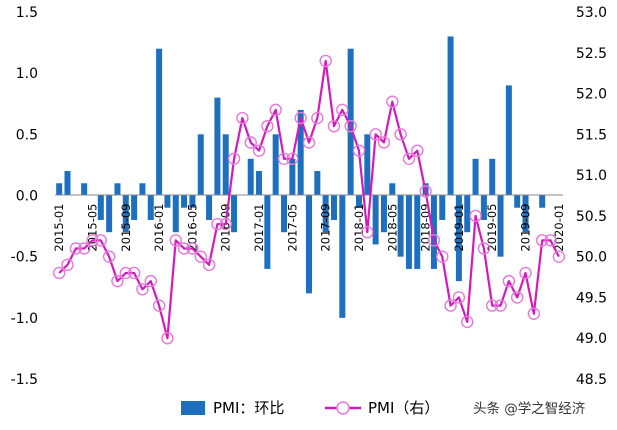 This screenshot has height=430, width=617. Describe the element at coordinates (591, 298) in the screenshot. I see `right-y-tick-label: 49.5` at that location.